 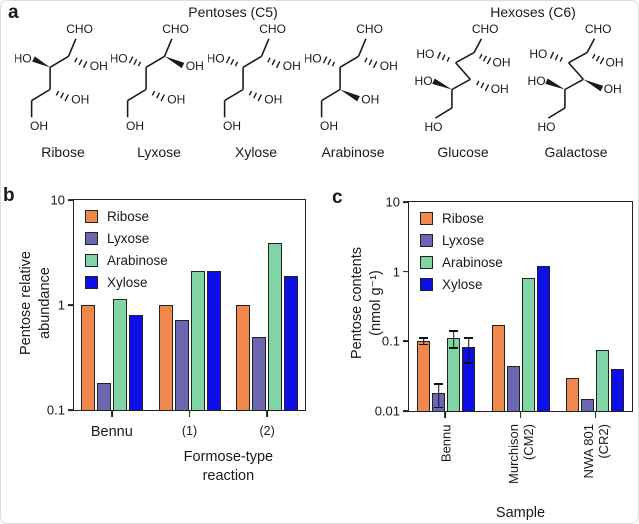 What do you see at coordinates (63, 152) in the screenshot?
I see `molecule-name: Ribose` at bounding box center [63, 152].